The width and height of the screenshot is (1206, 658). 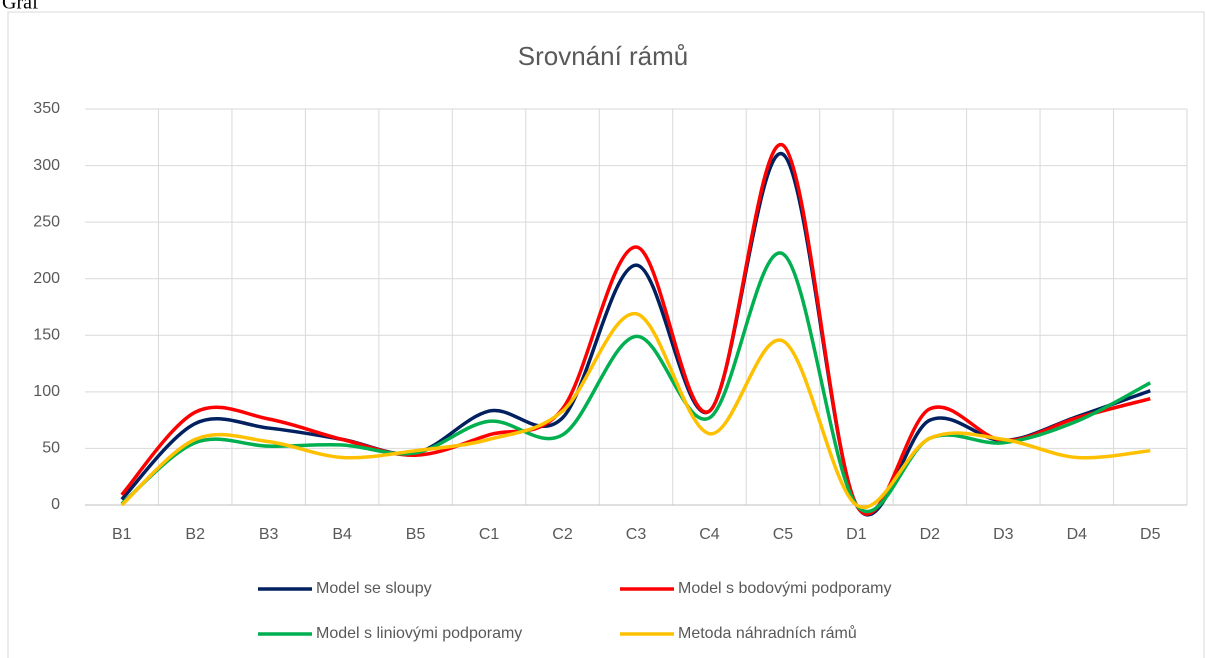 What do you see at coordinates (55, 504) in the screenshot?
I see `y-tick-label: 0` at bounding box center [55, 504].